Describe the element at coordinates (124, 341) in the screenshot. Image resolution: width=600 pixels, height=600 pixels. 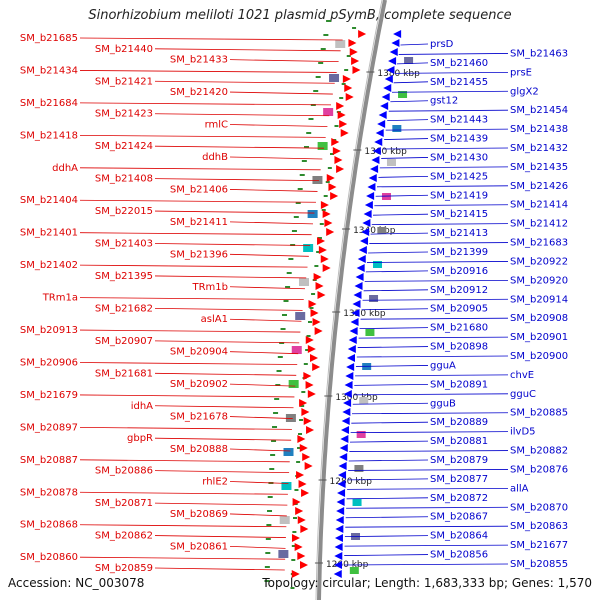
I see `gene-label-forward: SM_b20907` at that location.